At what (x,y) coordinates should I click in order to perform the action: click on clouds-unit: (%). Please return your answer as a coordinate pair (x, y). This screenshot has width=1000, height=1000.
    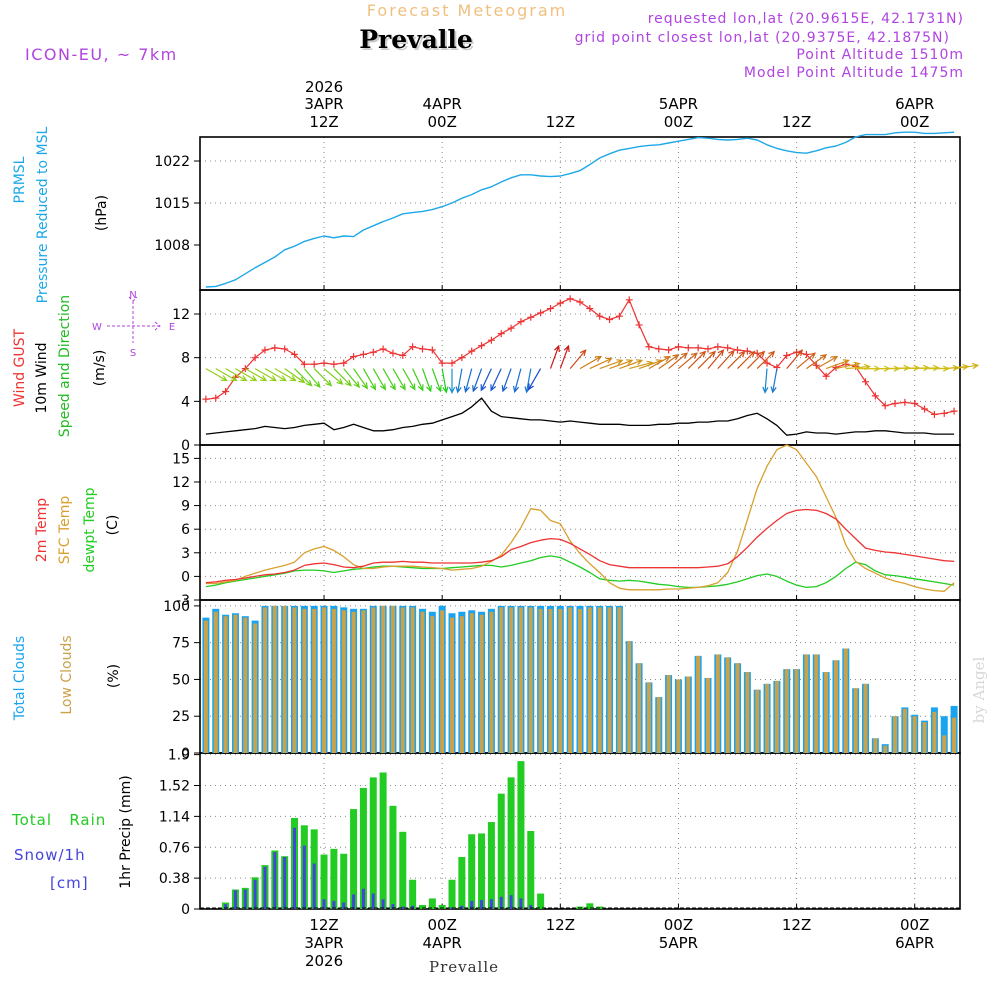
    Looking at the image, I should click on (114, 676).